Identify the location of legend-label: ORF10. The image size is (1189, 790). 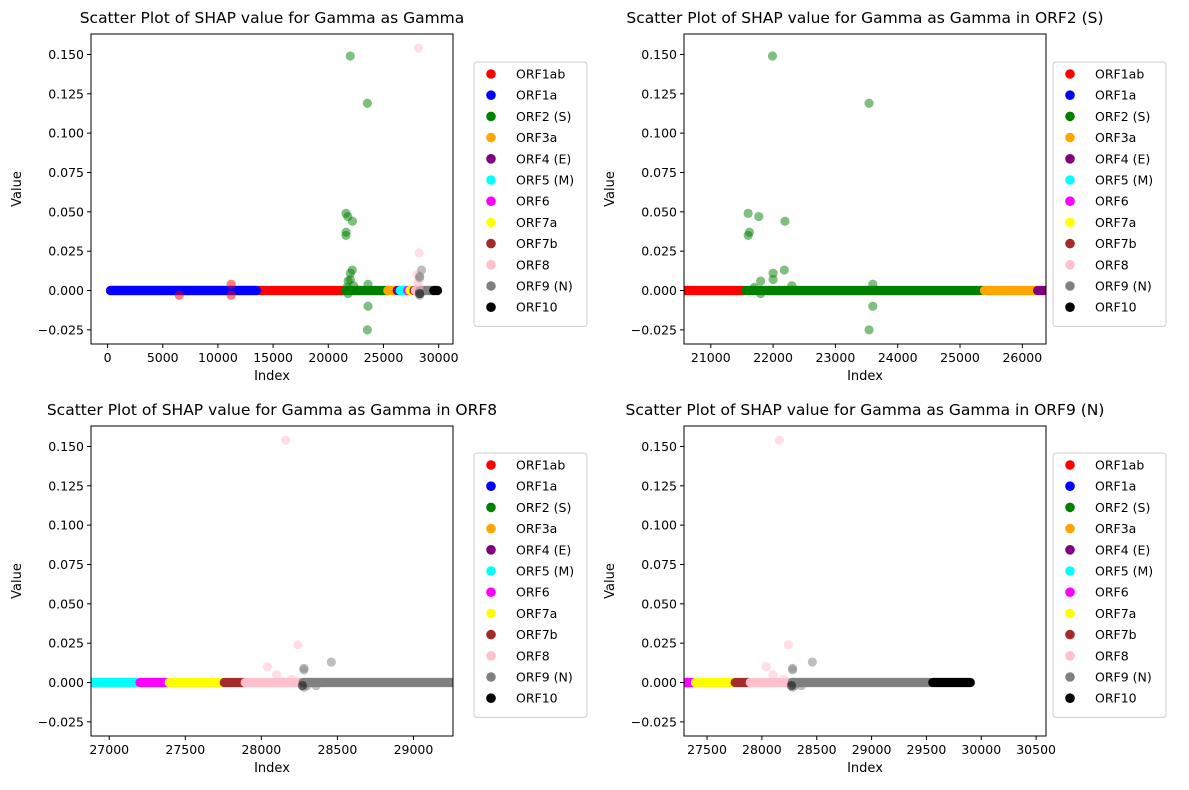
(1116, 698).